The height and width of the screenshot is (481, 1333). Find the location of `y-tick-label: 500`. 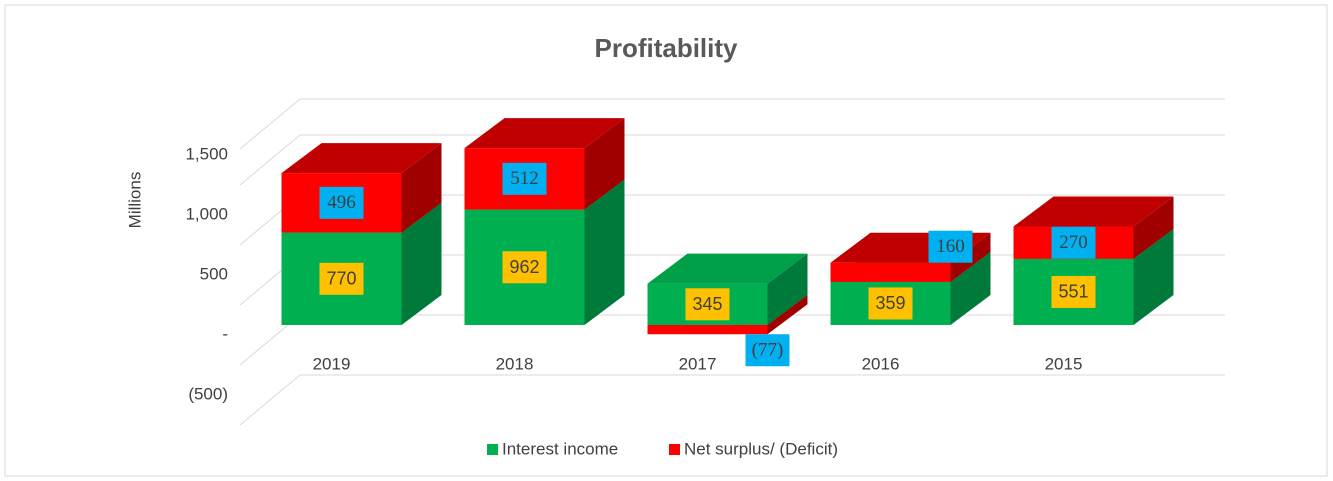

y-tick-label: 500 is located at coordinates (214, 273).